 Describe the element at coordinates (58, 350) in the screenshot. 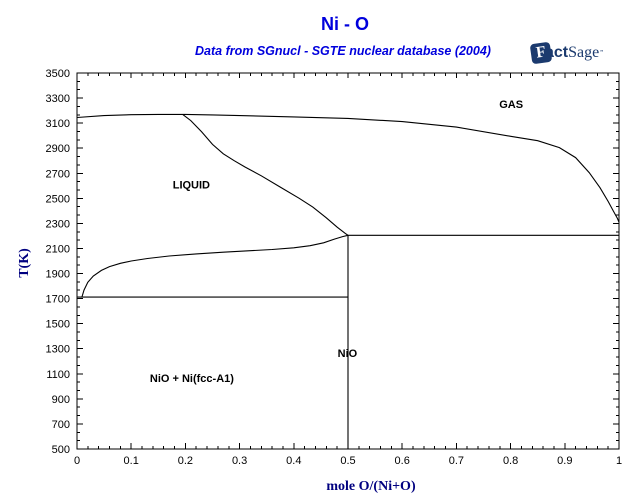

I see `y-tick-label: 1300` at that location.